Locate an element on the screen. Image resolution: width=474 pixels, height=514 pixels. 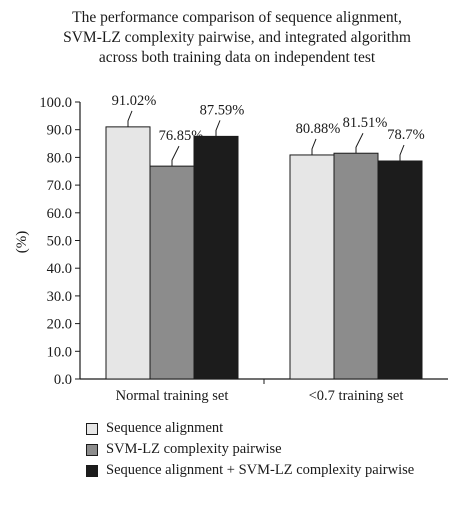
data-label: 76.85% is located at coordinates (181, 136).